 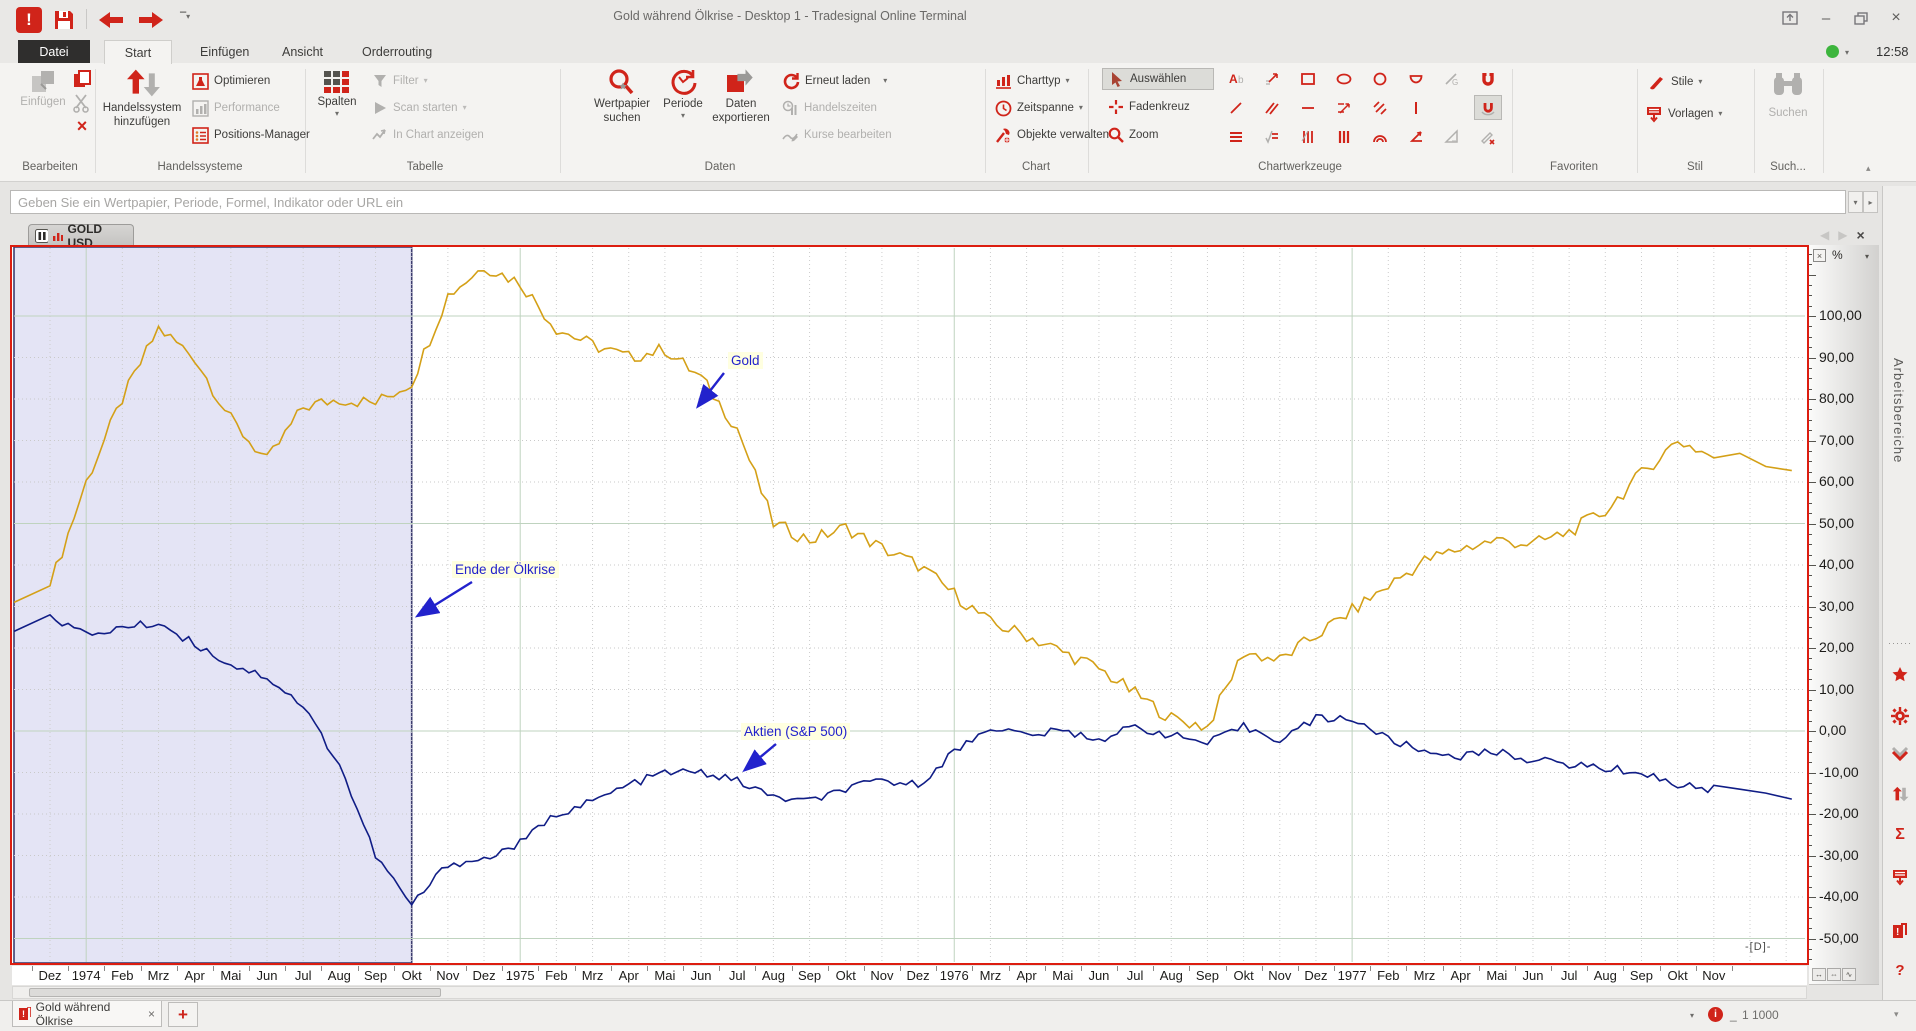 What do you see at coordinates (81, 236) in the screenshot?
I see `chart-document-tab: GOLD USD` at bounding box center [81, 236].